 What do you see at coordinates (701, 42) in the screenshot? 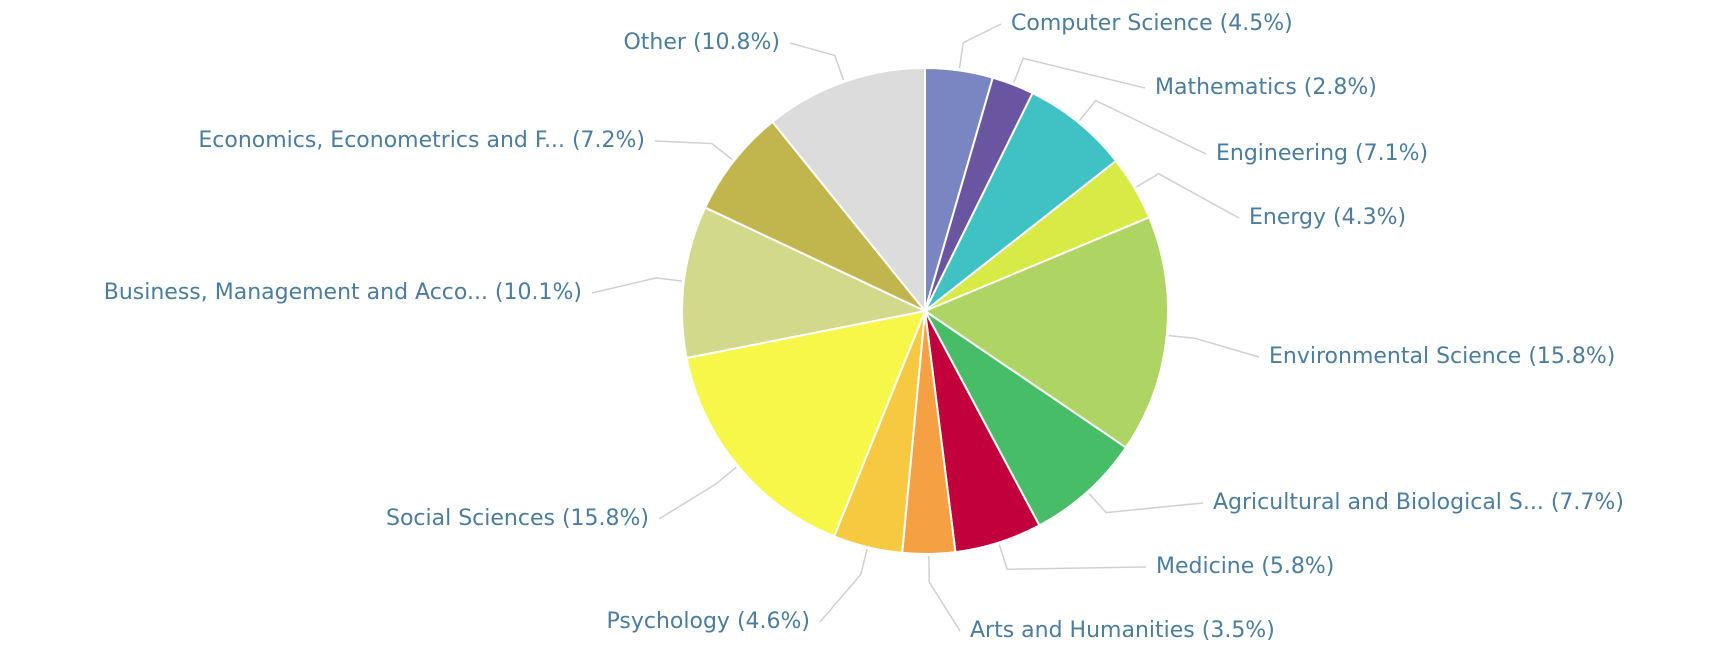
I see `slice-label: Other (10.8%)` at bounding box center [701, 42].